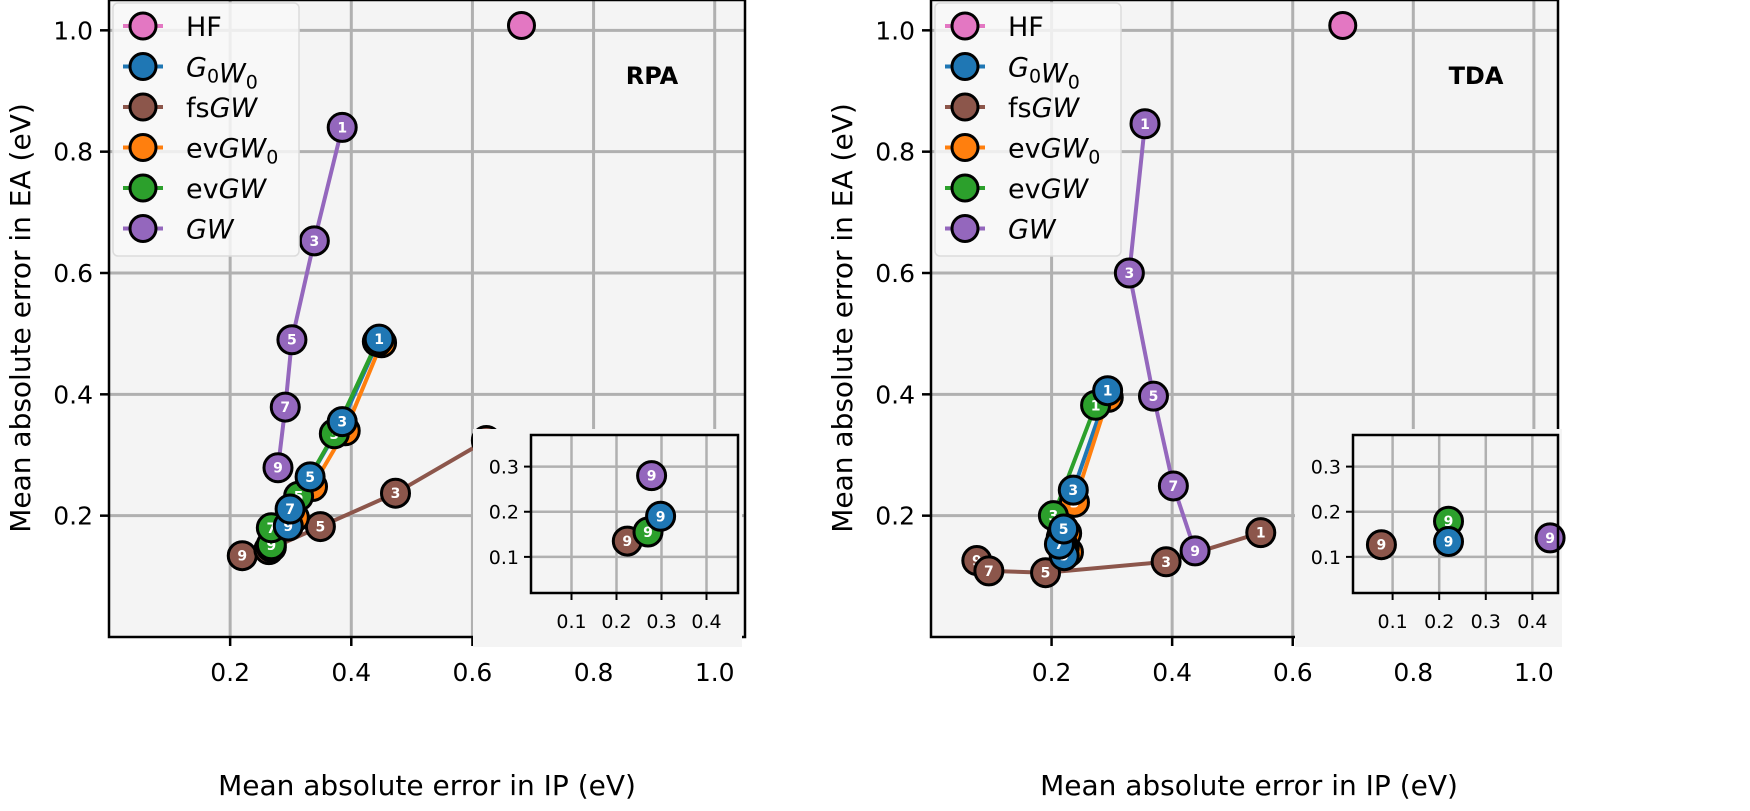 This screenshot has width=1750, height=811. Describe the element at coordinates (1012, 73) in the screenshot. I see `legend-entry-G0W0: G0W0` at that location.